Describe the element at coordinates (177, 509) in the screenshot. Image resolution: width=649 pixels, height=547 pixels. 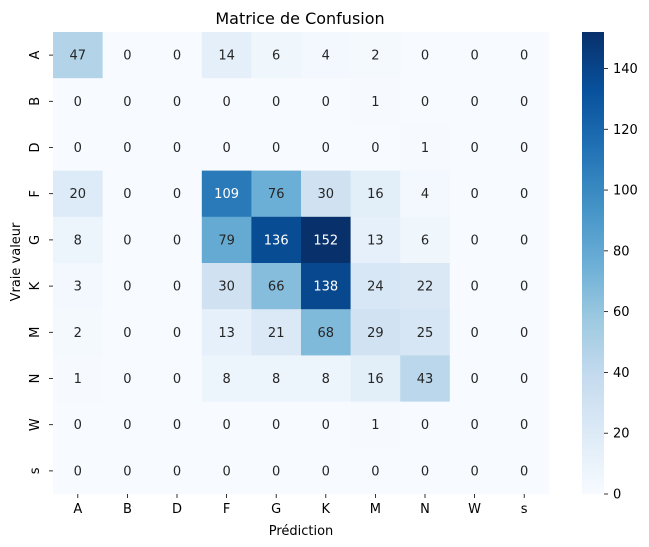
I see `x-tick-label: D` at that location.